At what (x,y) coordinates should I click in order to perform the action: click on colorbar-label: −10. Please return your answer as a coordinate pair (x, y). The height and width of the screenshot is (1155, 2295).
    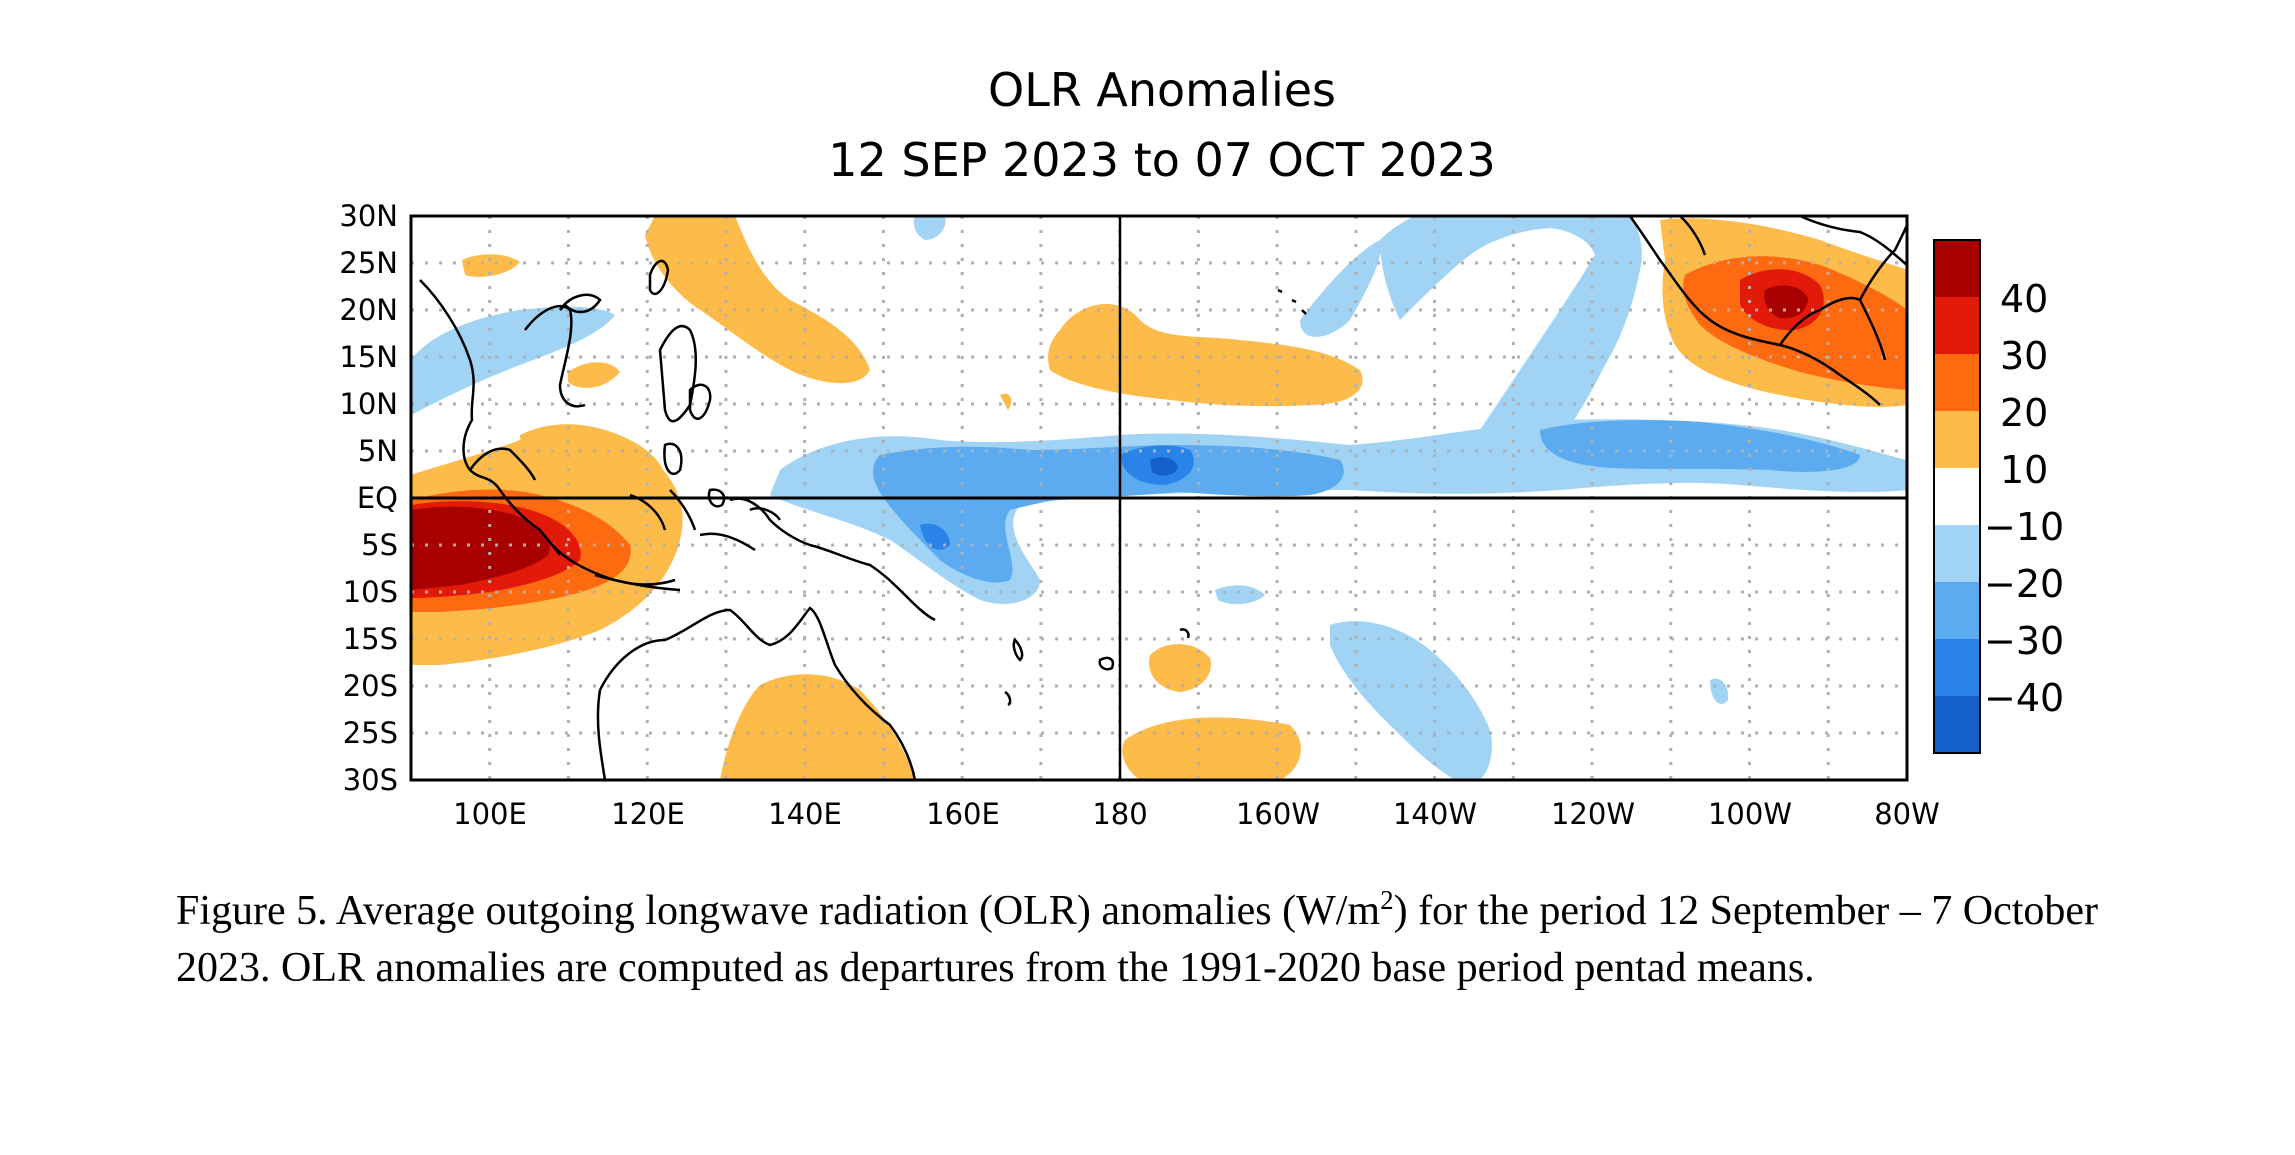
    Looking at the image, I should click on (2024, 527).